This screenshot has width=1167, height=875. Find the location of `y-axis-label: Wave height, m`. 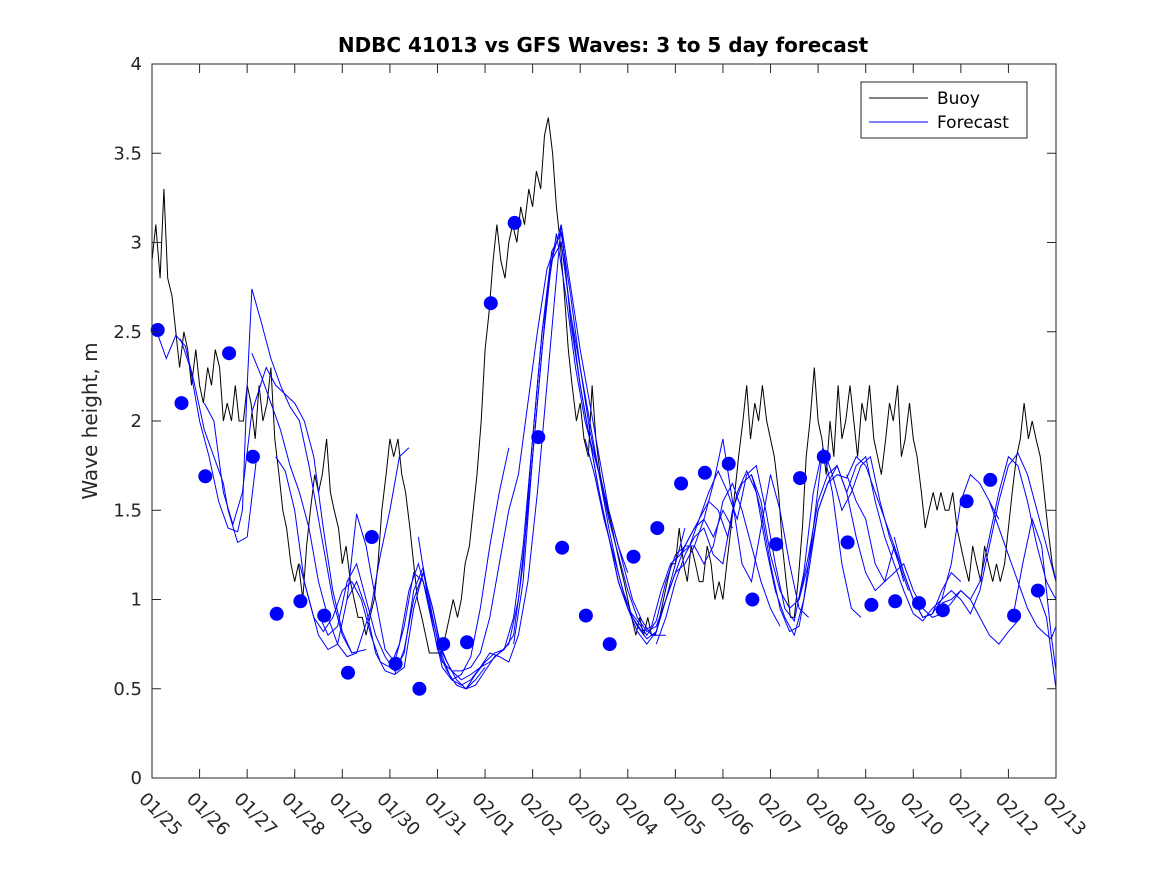

y-axis-label: Wave height, m is located at coordinates (90, 420).